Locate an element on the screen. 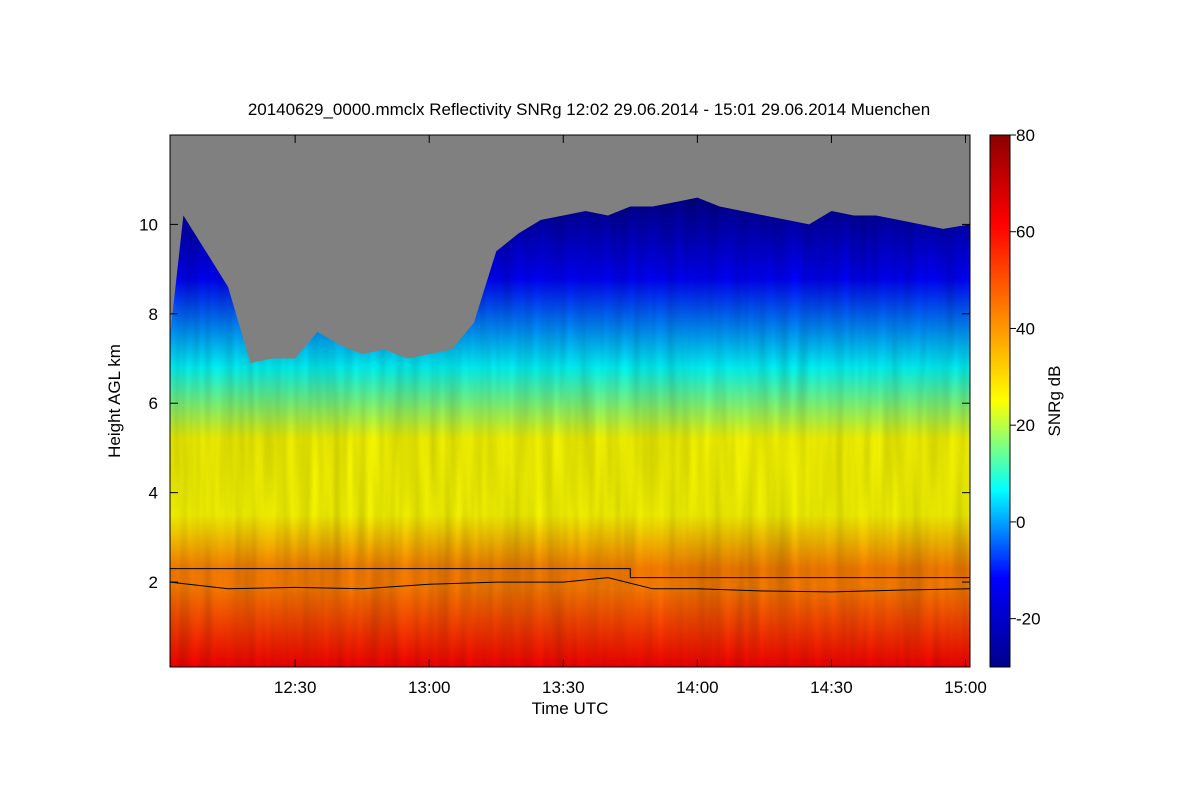 The image size is (1200, 800). lower-height-line is located at coordinates (570, 585).